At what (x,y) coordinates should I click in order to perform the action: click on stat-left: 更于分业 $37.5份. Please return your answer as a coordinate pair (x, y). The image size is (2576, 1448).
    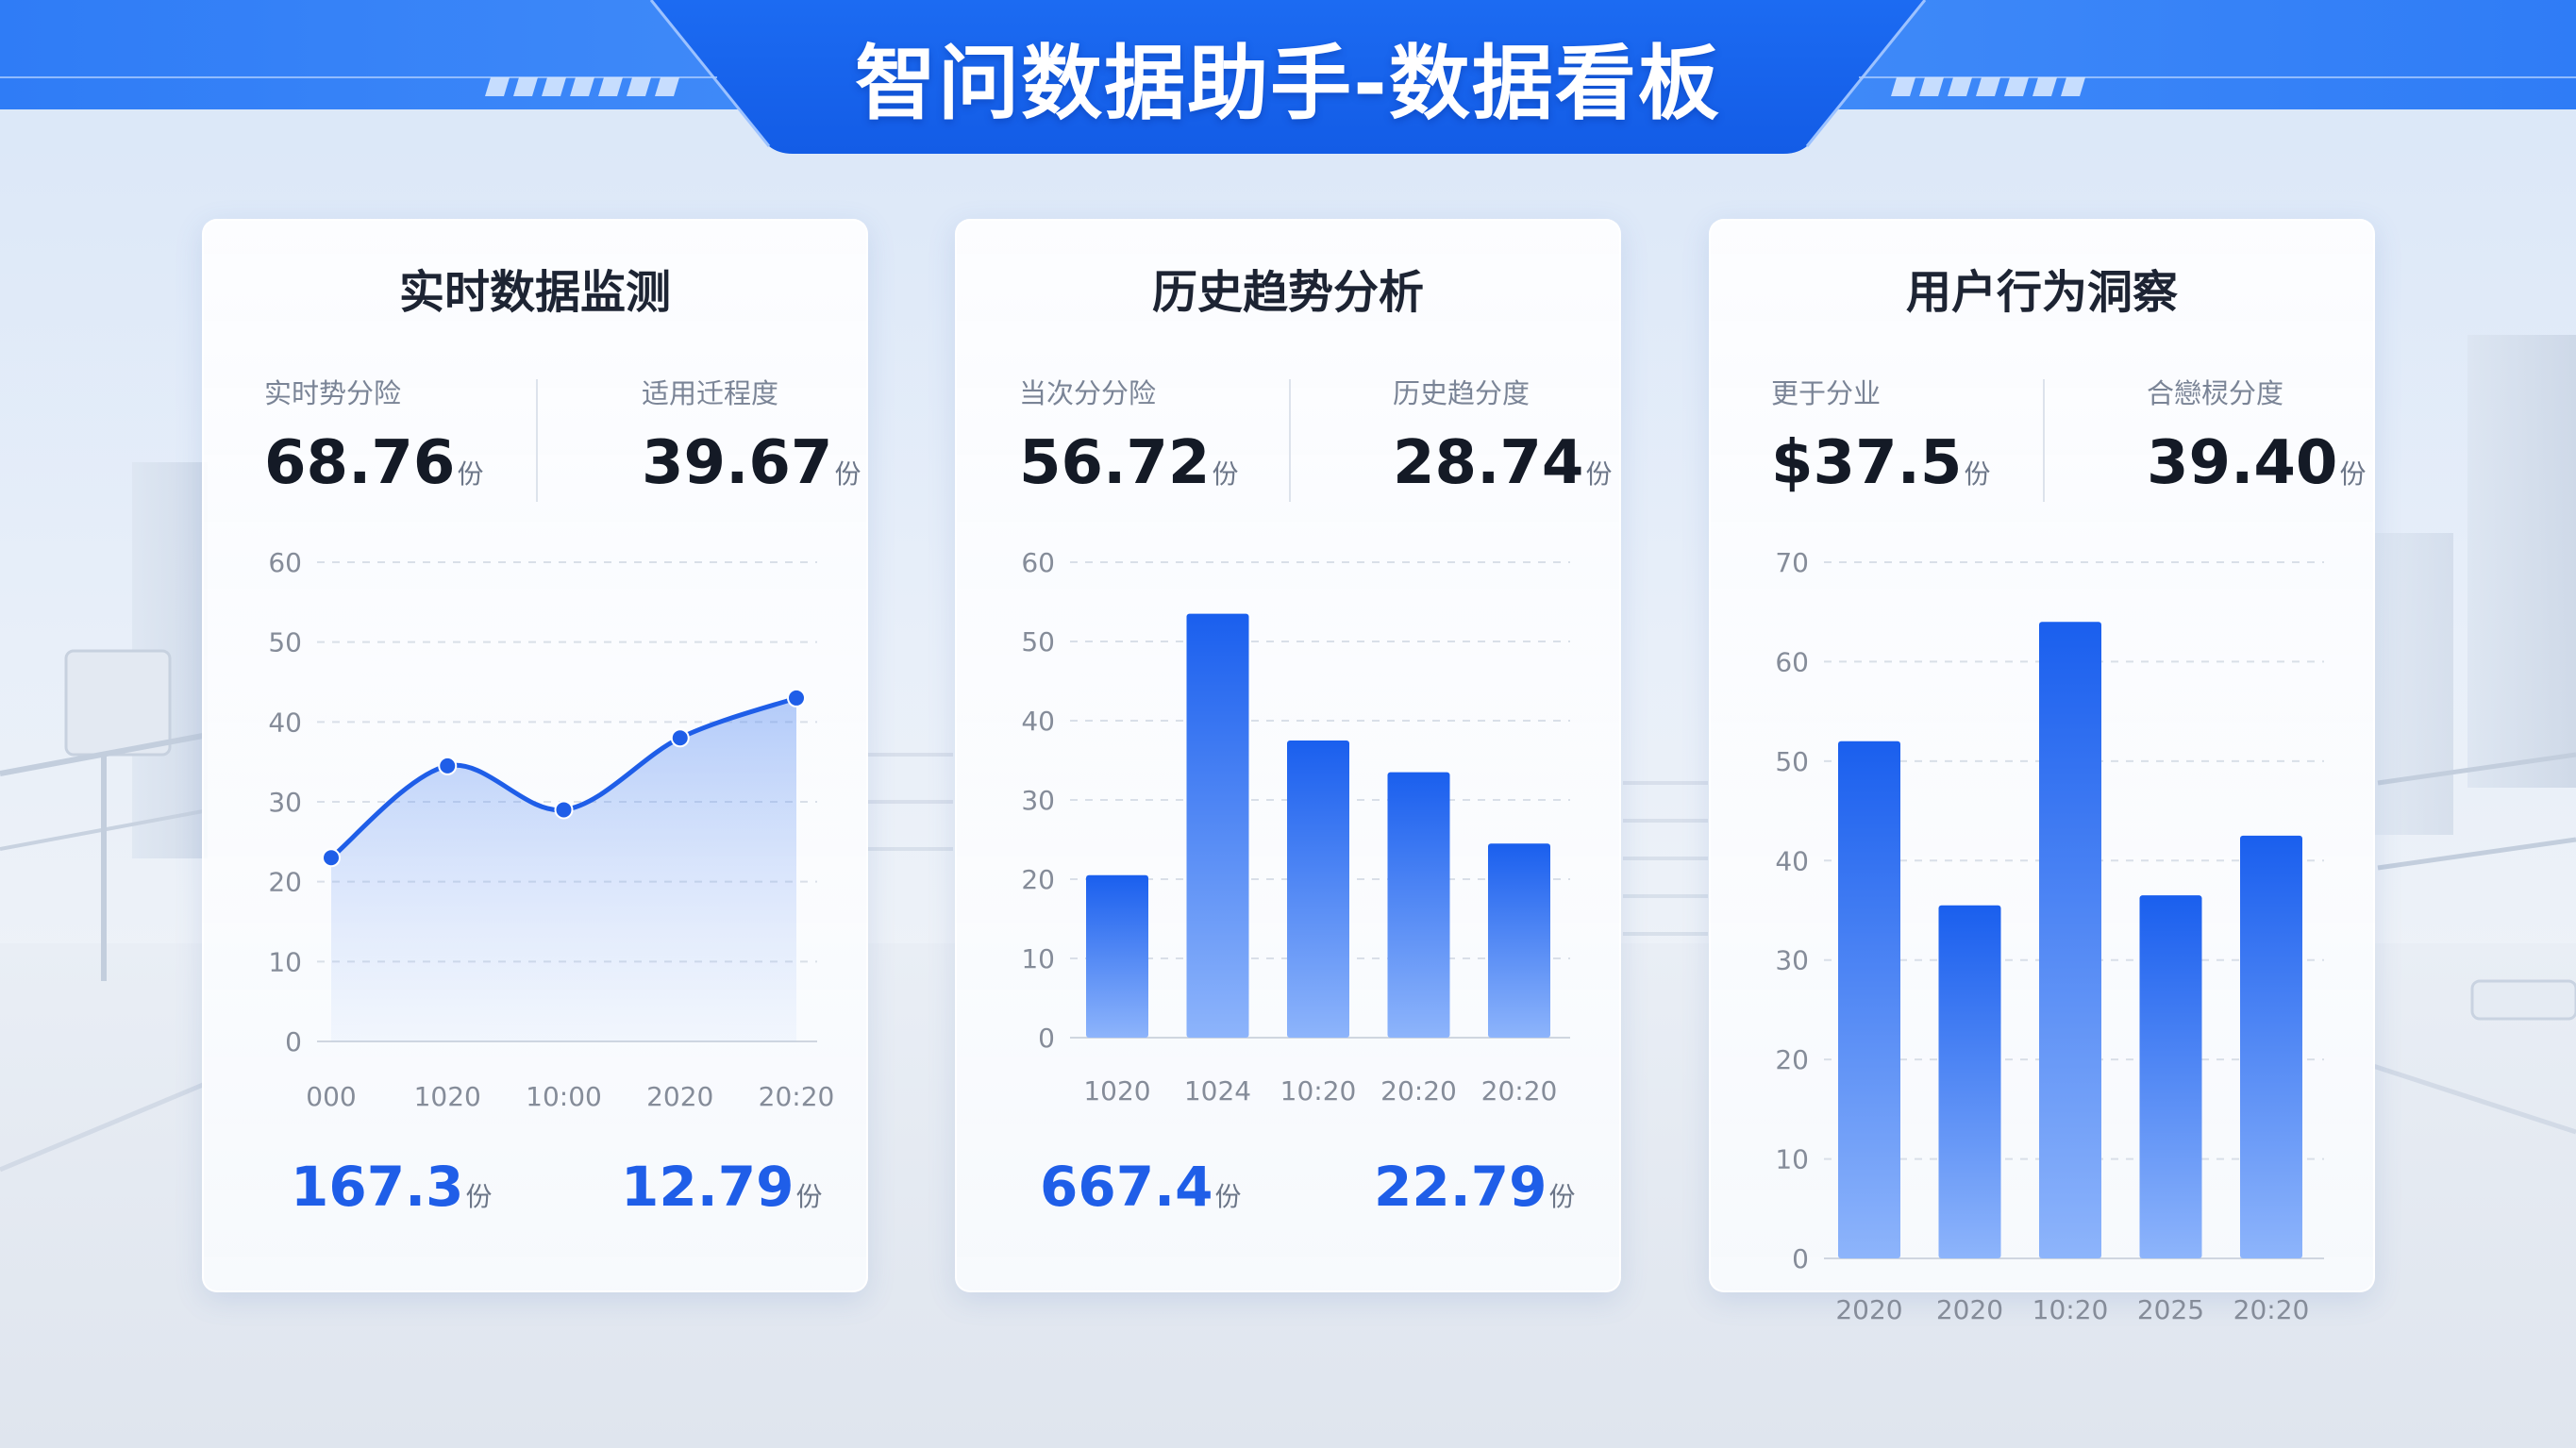
    Looking at the image, I should click on (1922, 435).